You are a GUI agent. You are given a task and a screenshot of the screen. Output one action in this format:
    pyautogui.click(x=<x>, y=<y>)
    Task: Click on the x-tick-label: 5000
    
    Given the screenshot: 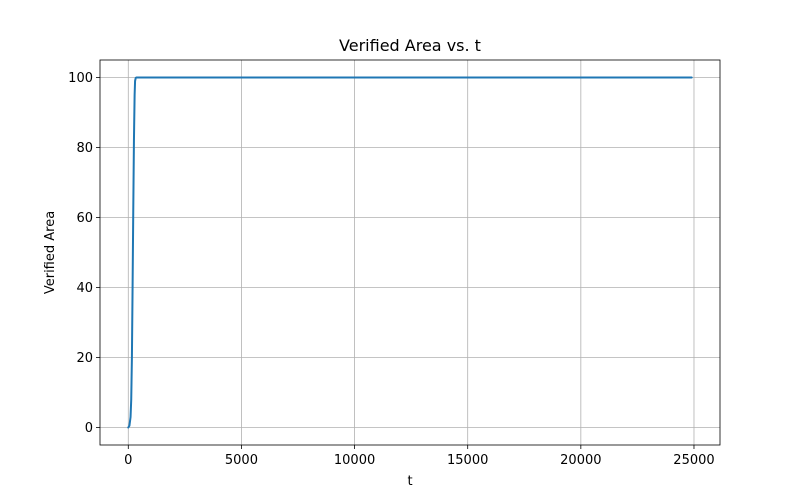 What is the action you would take?
    pyautogui.click(x=241, y=460)
    